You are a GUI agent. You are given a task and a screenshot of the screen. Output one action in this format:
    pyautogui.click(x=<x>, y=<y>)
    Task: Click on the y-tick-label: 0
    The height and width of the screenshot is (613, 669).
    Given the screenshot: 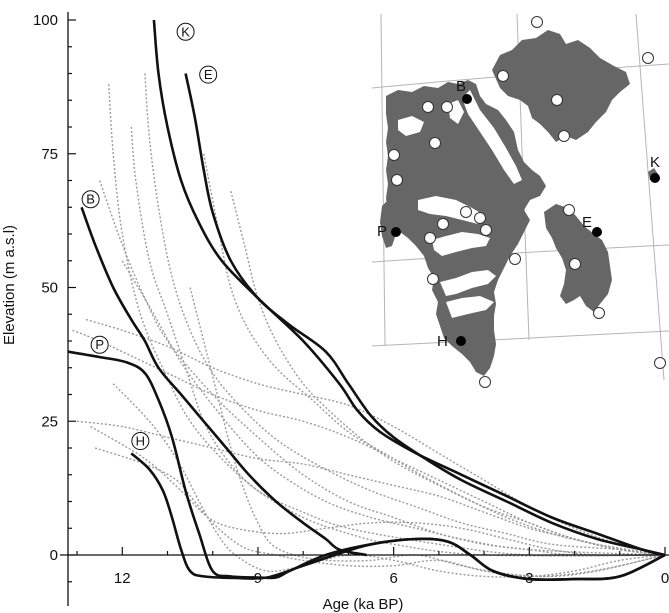 What is the action you would take?
    pyautogui.click(x=54, y=555)
    